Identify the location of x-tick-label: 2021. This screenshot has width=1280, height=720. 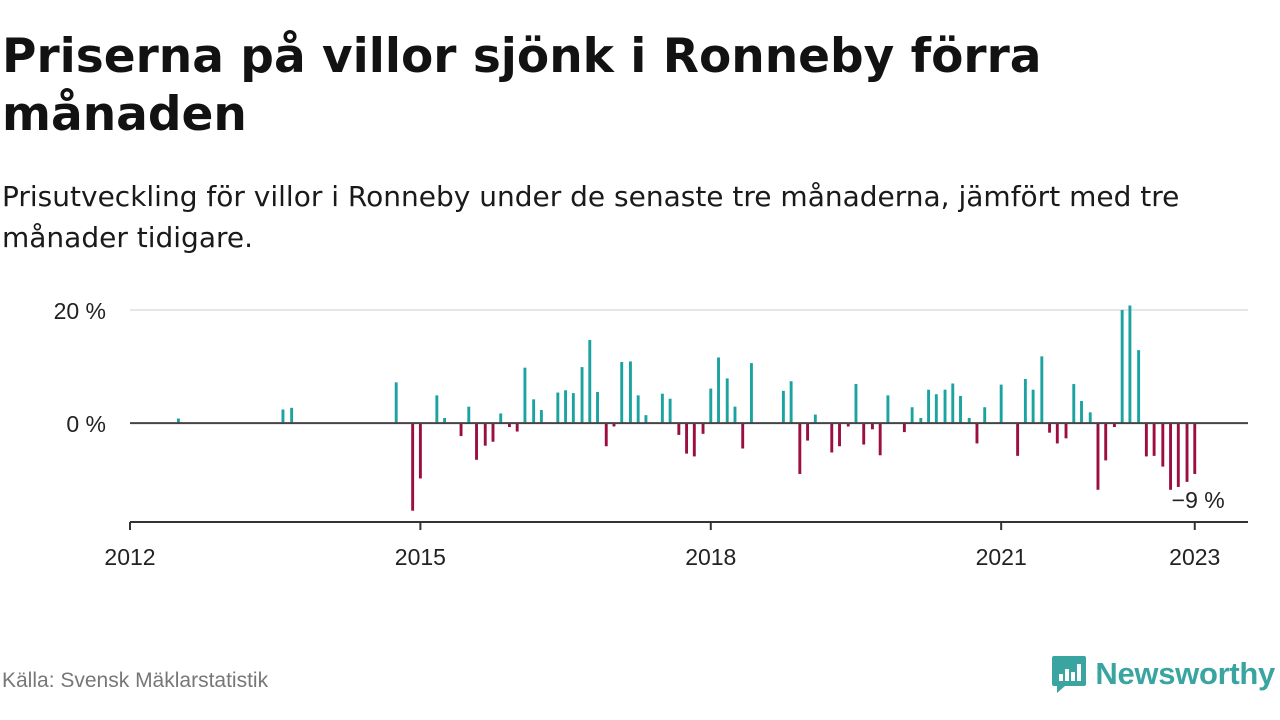
(1001, 557).